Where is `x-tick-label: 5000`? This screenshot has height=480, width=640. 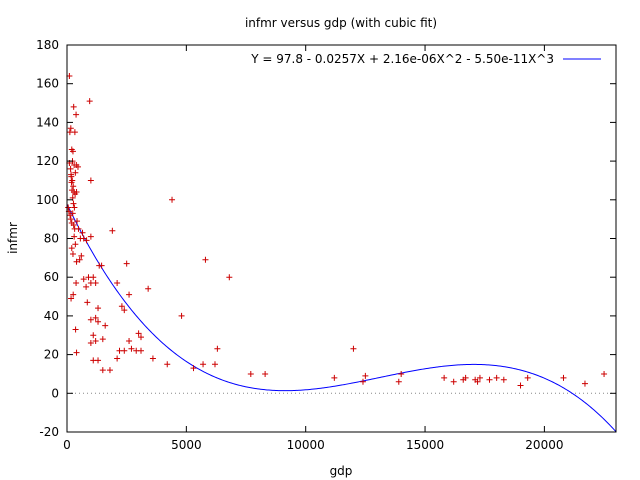
x-tick-label: 5000 is located at coordinates (186, 445).